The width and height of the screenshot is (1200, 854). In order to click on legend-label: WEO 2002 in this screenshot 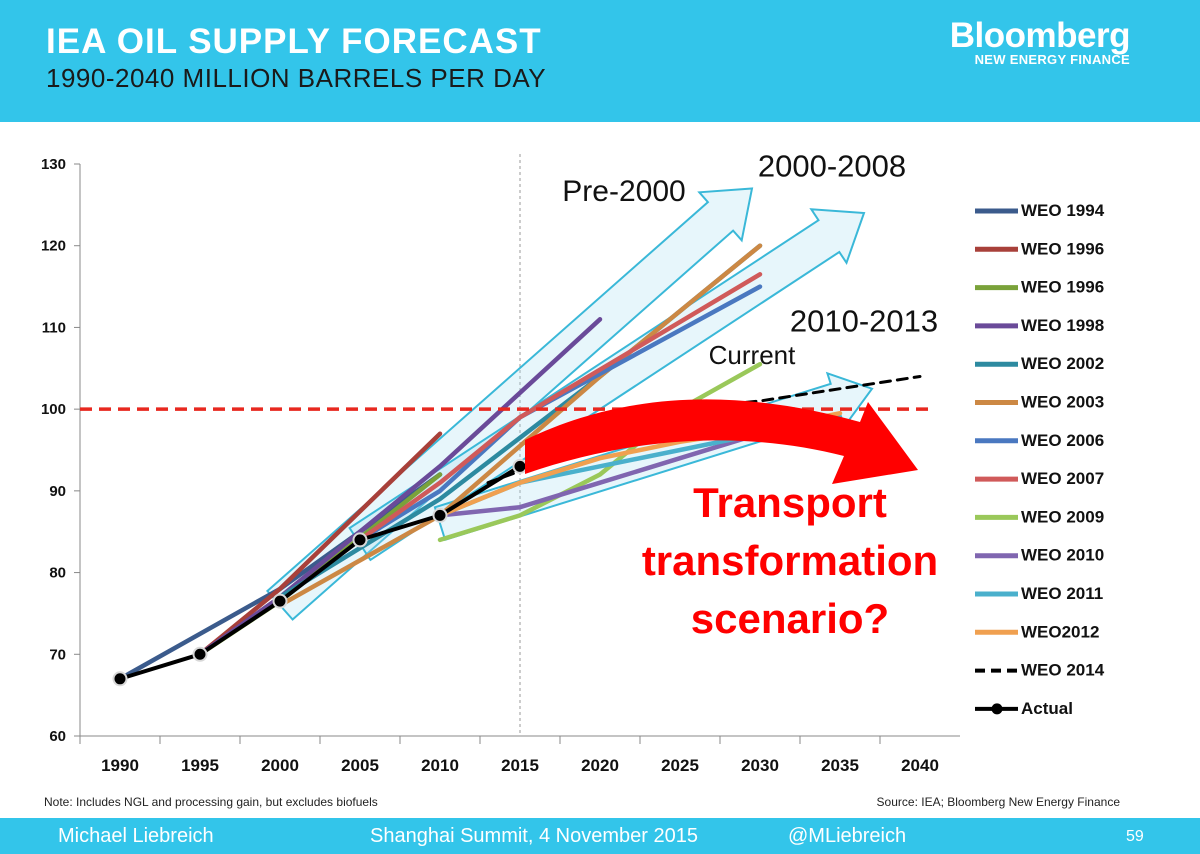, I will do `click(1062, 363)`.